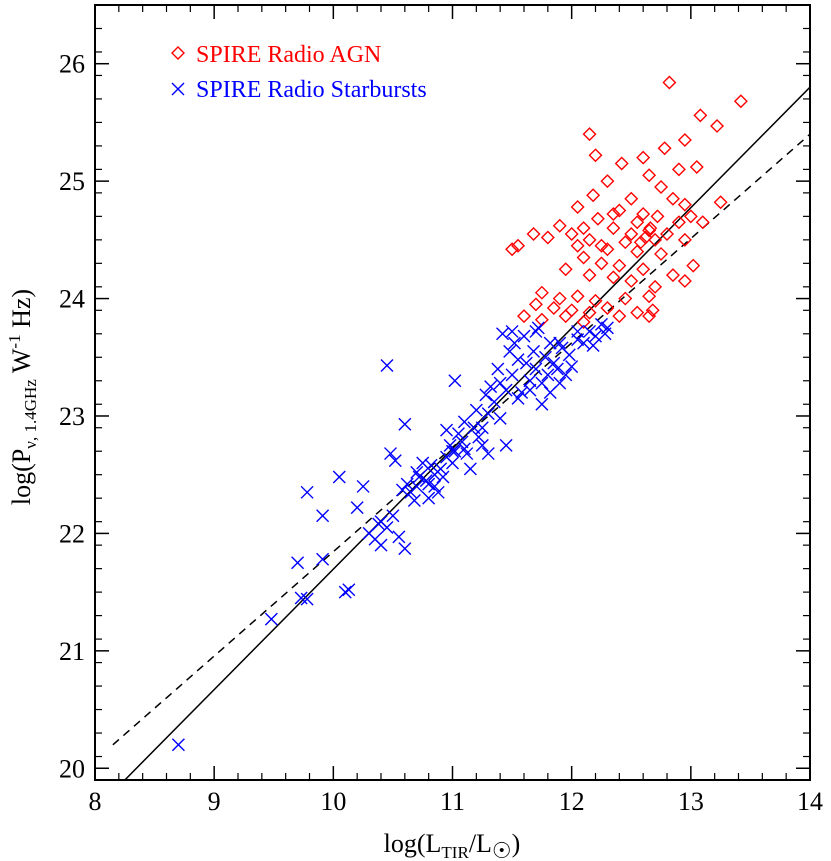 The width and height of the screenshot is (831, 861). I want to click on y-tick-label: 21, so click(72, 651).